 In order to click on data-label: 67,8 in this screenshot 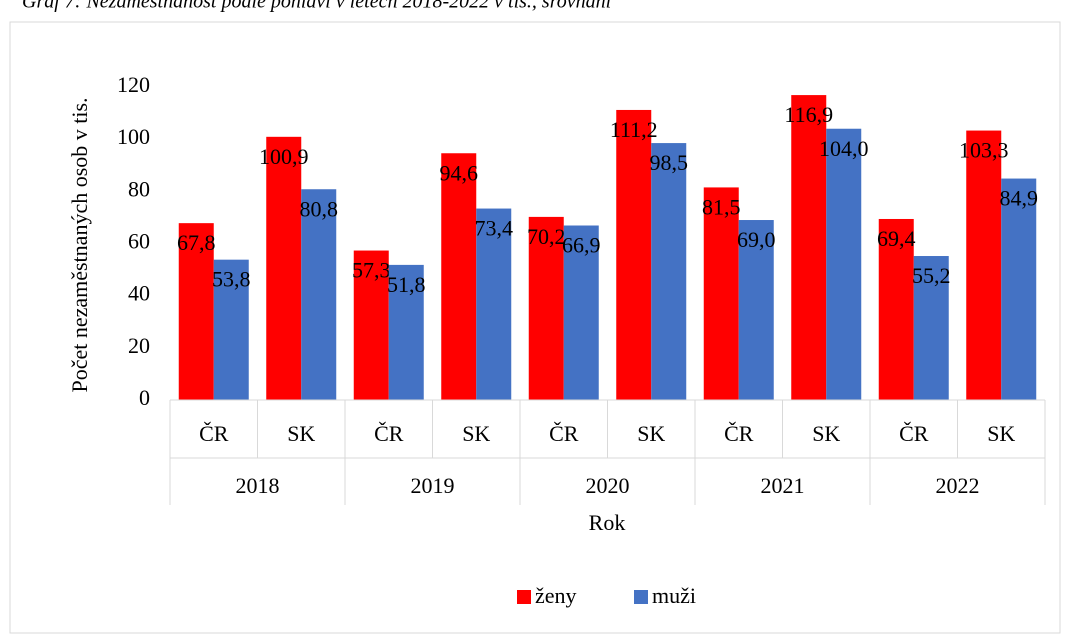, I will do `click(196, 242)`.